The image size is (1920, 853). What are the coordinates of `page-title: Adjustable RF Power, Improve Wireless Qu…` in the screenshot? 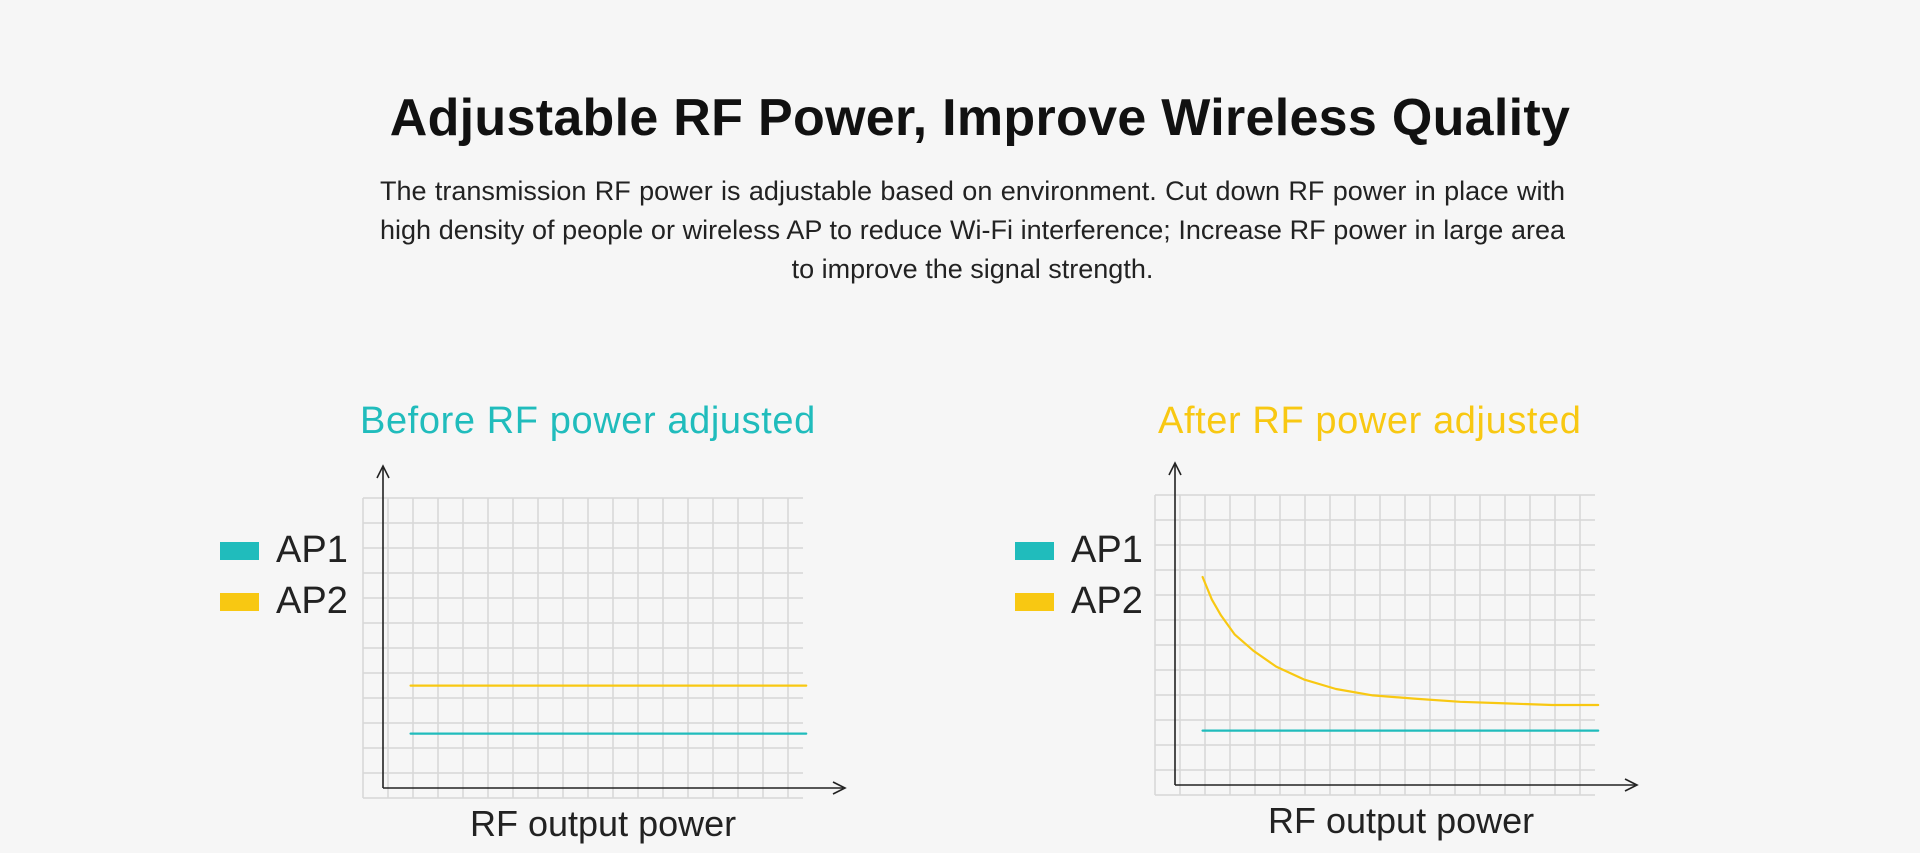 It's located at (980, 118).